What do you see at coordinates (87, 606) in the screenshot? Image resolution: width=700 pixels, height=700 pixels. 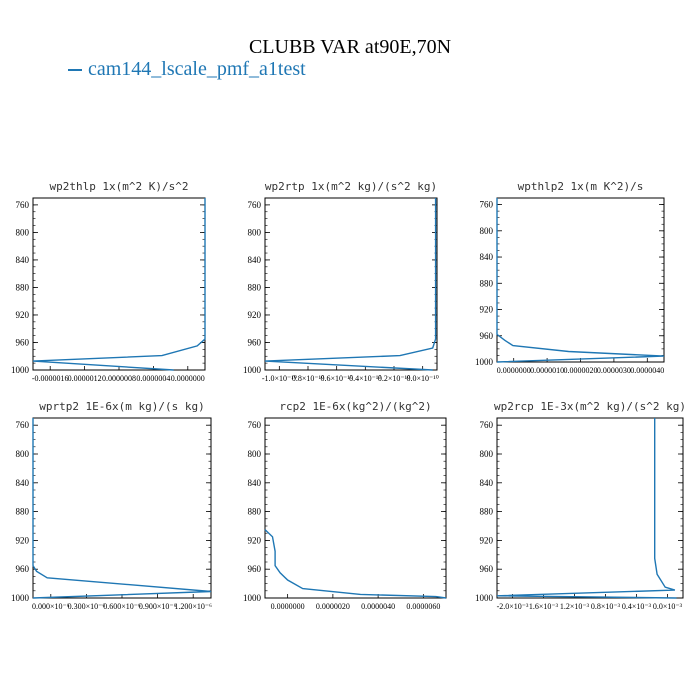 I see `x-tick-label: 0.300×10⁻⁶` at bounding box center [87, 606].